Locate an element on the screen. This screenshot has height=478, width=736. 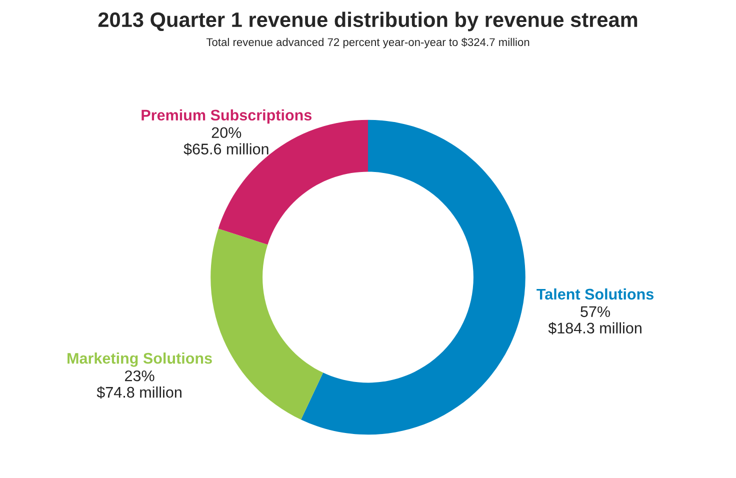
slice-label: Marketing Solutions is located at coordinates (140, 359).